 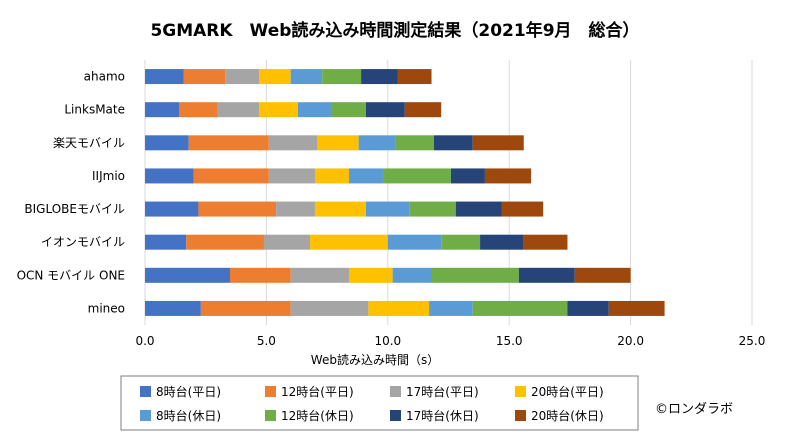 What do you see at coordinates (104, 77) in the screenshot?
I see `category-label: ahamo` at bounding box center [104, 77].